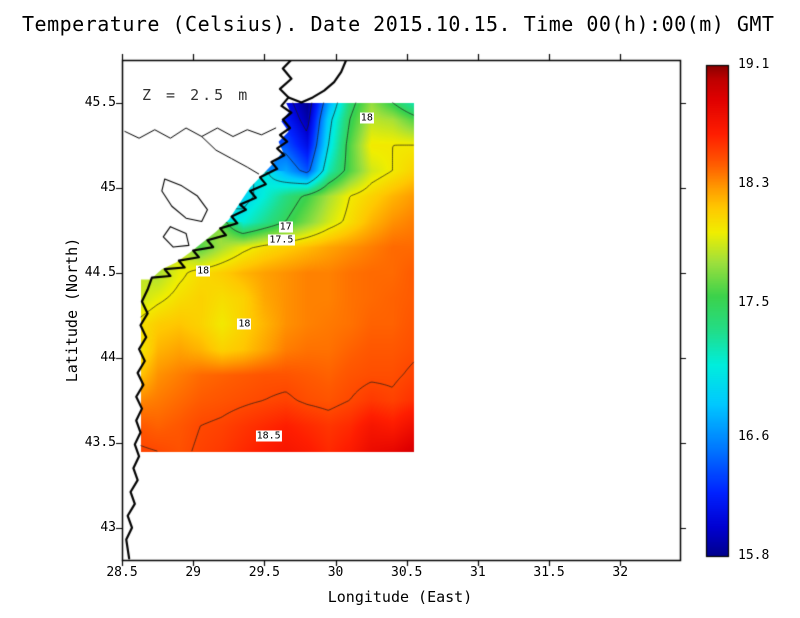  I want to click on x-tick-label: 29, so click(193, 572).